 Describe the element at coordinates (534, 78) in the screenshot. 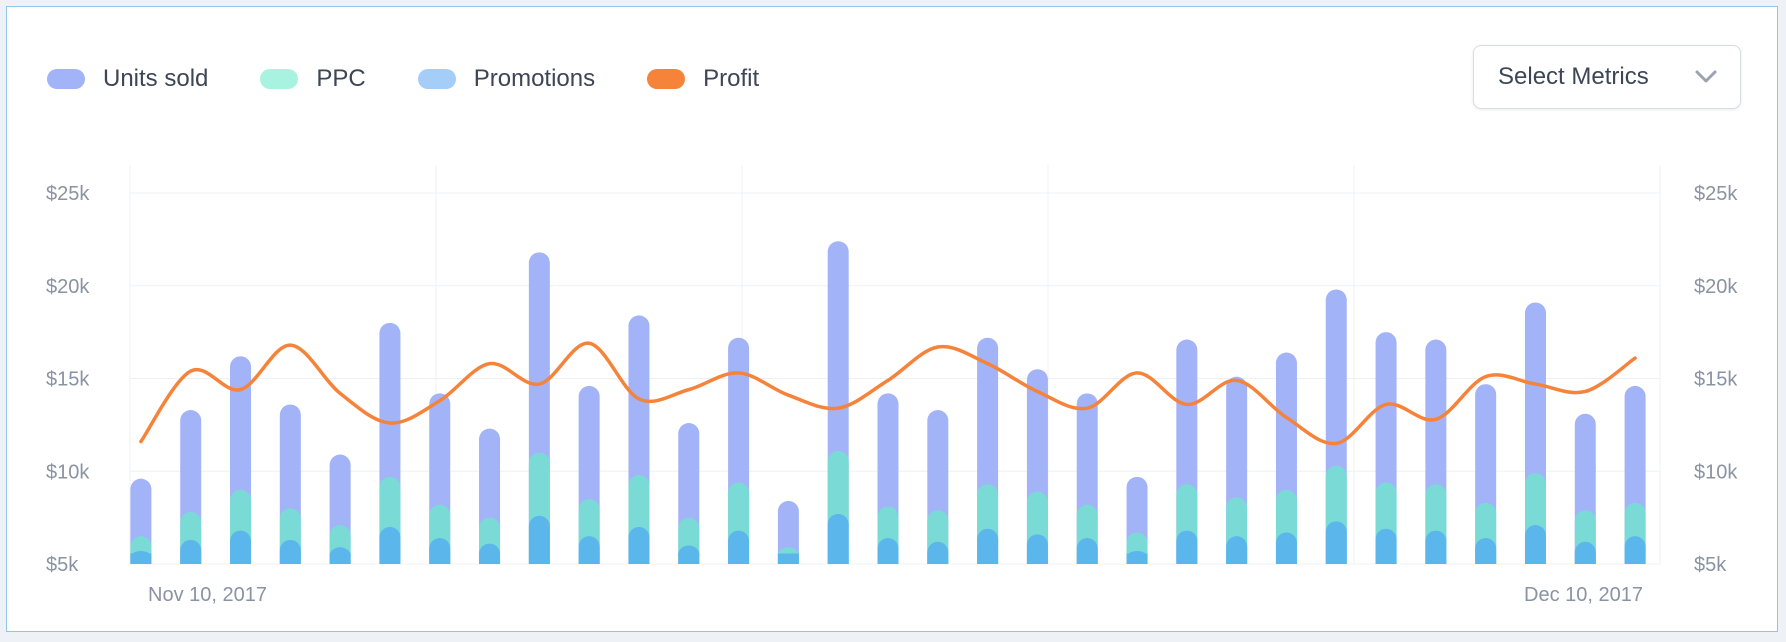

I see `legend-label-promotions: Promotions` at that location.